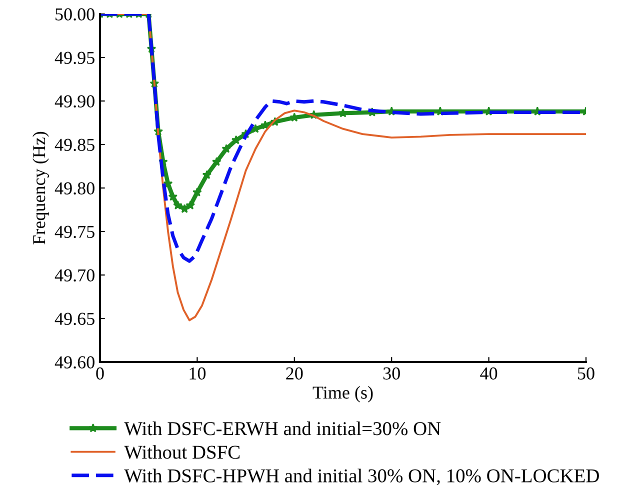 The image size is (627, 498). Describe the element at coordinates (75, 14) in the screenshot. I see `y-tick-label: 50.00` at that location.